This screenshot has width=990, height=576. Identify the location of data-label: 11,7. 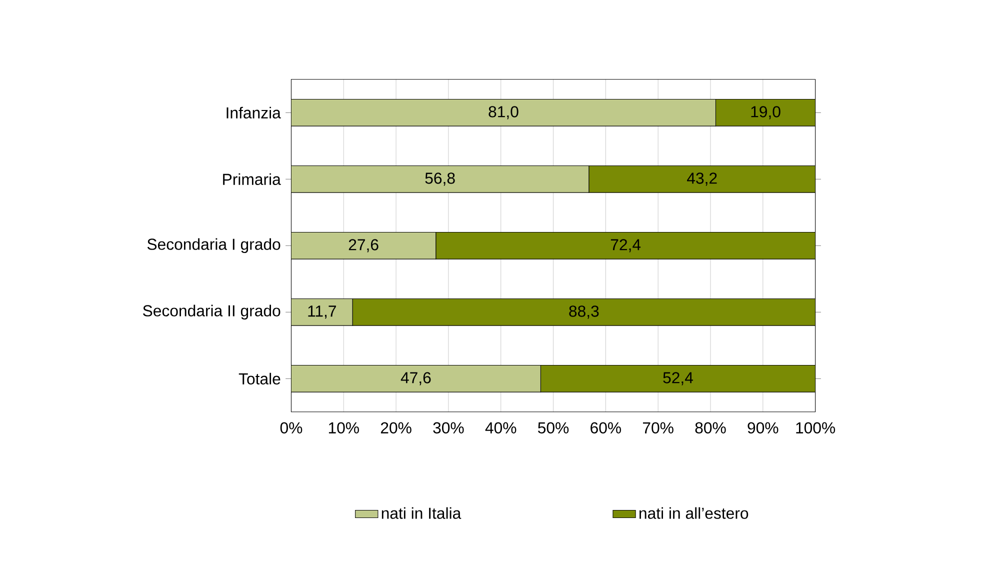
(322, 312).